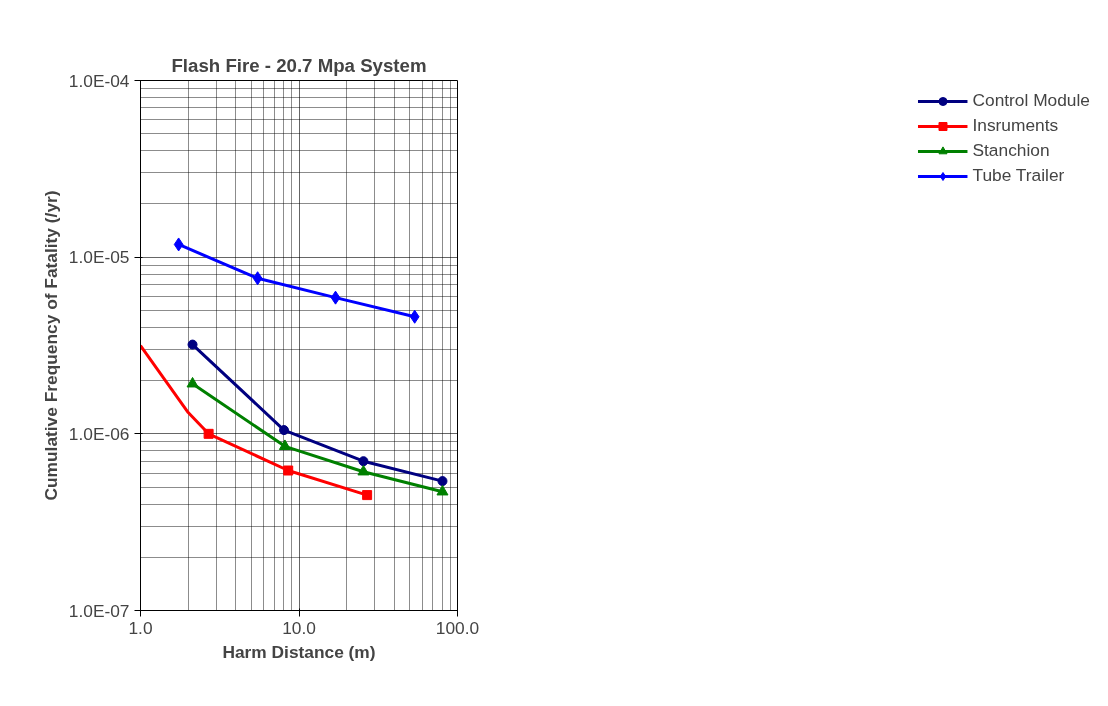  Describe the element at coordinates (299, 627) in the screenshot. I see `x-tick-label: 10.0` at that location.